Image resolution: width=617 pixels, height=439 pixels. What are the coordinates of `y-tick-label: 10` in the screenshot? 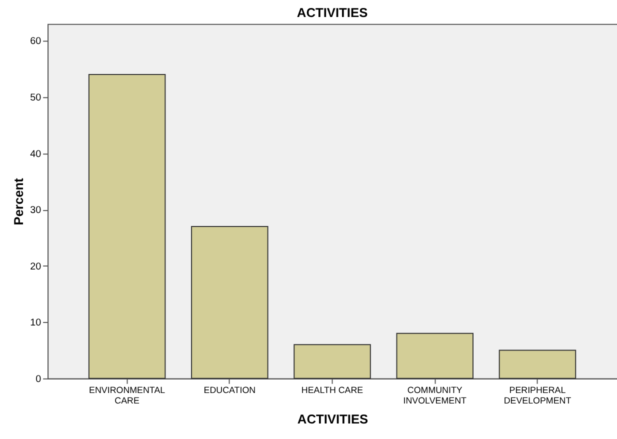 It's located at (36, 323).